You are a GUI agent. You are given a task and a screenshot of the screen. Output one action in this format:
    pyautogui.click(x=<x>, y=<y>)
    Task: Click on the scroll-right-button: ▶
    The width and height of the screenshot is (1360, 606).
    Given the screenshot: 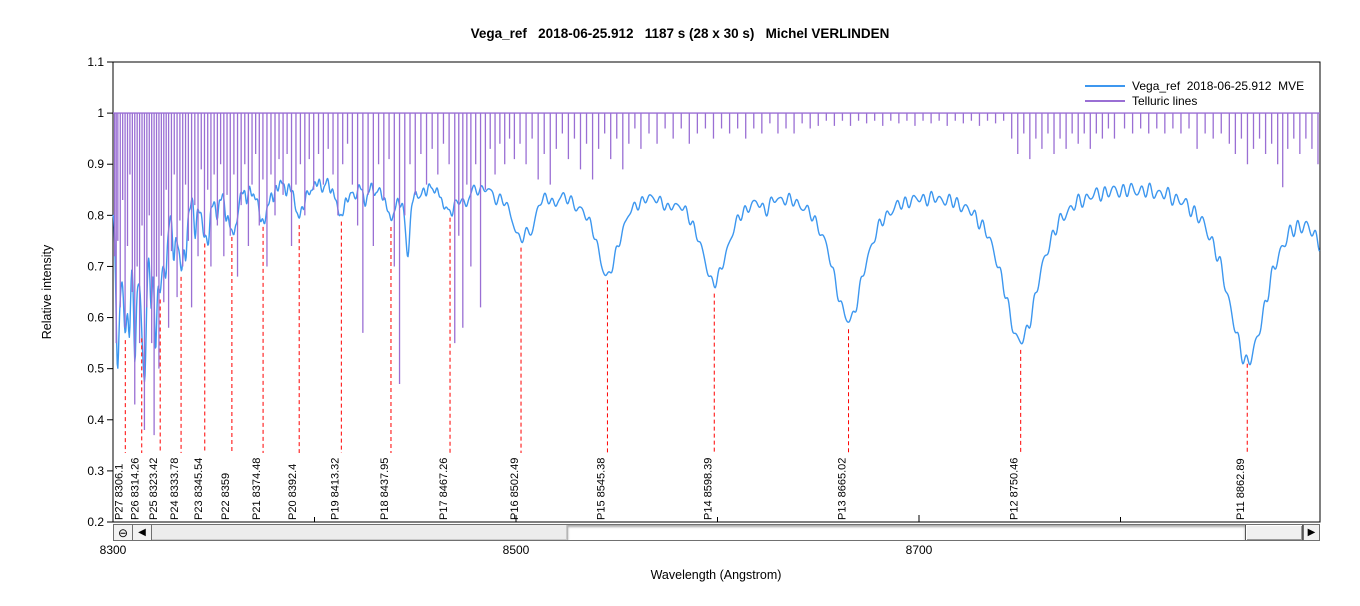 What is the action you would take?
    pyautogui.click(x=1311, y=532)
    